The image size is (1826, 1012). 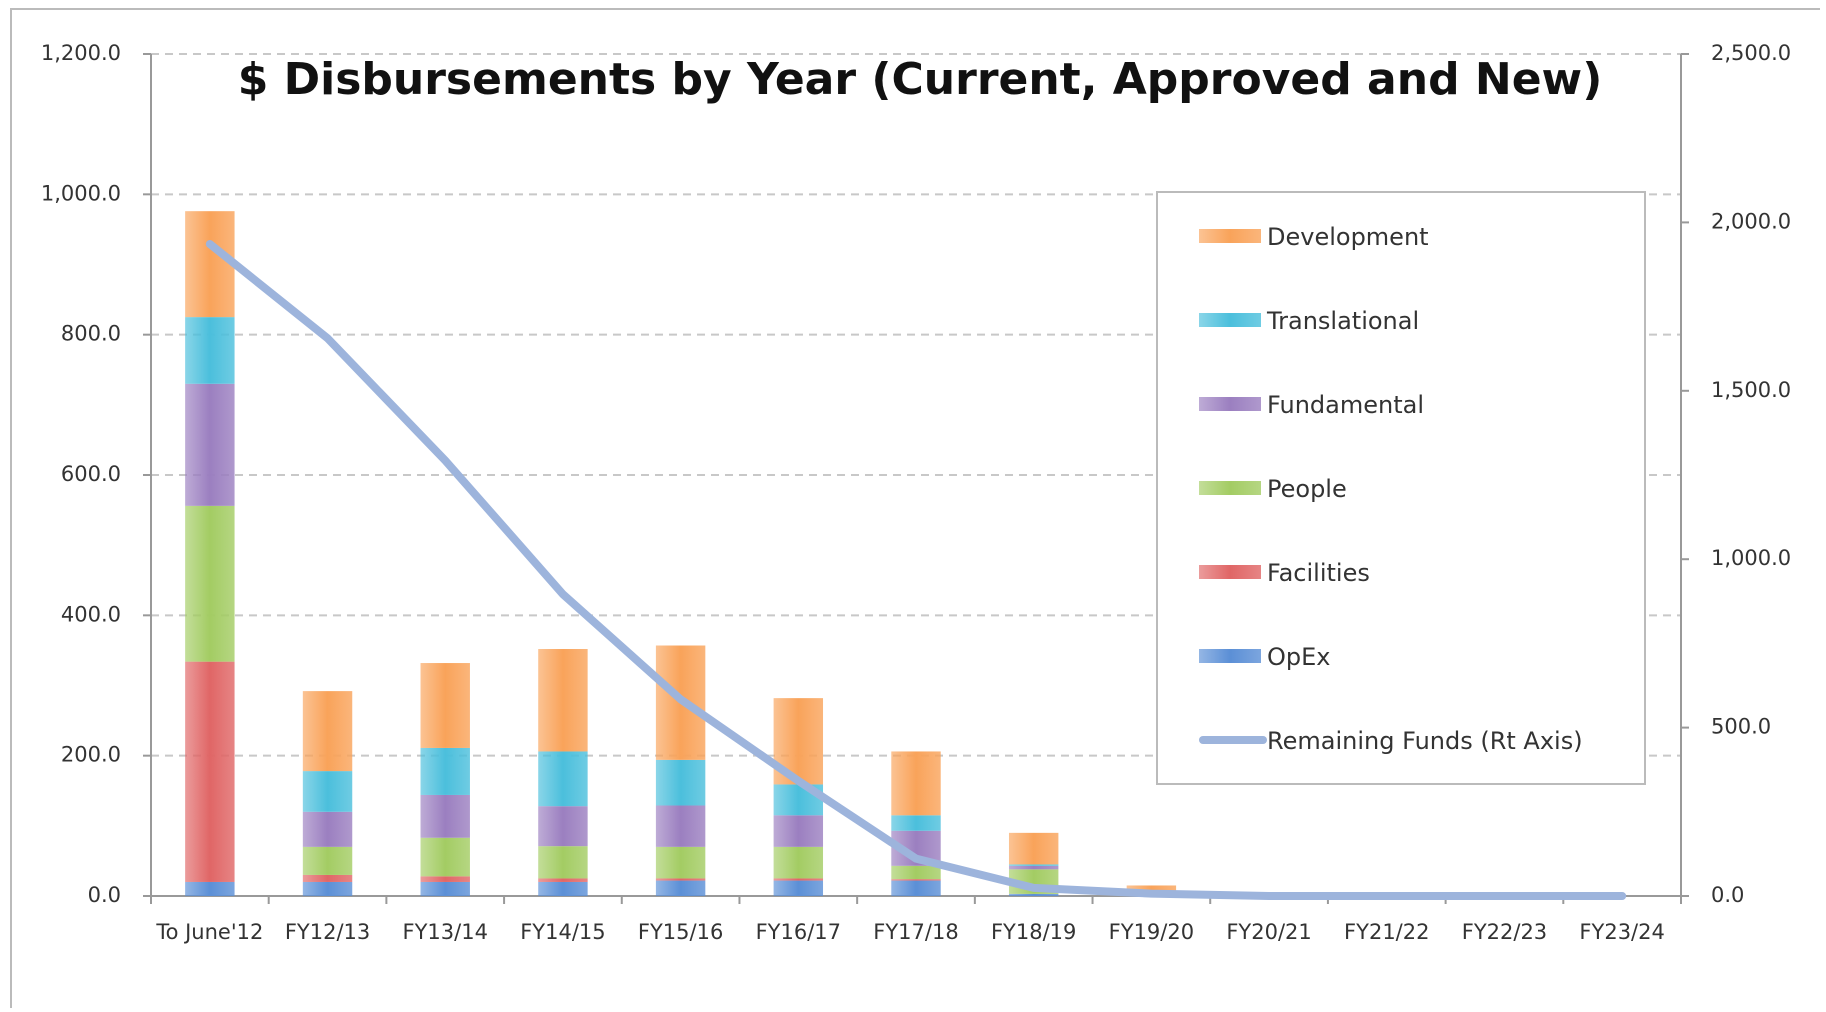 What do you see at coordinates (1269, 932) in the screenshot?
I see `x-tick-label: FY20/21` at bounding box center [1269, 932].